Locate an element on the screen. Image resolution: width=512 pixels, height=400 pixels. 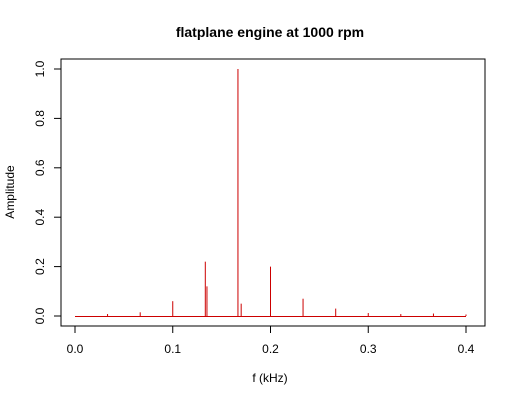
y-axis-label: Amplitude is located at coordinates (10, 192).